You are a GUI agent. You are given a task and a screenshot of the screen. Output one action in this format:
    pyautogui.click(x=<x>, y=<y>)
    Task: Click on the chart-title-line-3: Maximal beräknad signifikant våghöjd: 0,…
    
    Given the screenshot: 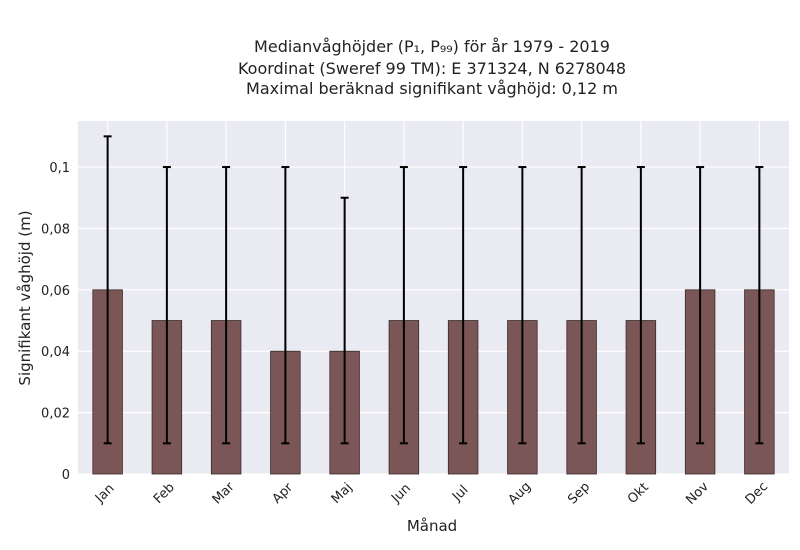 What is the action you would take?
    pyautogui.click(x=432, y=88)
    